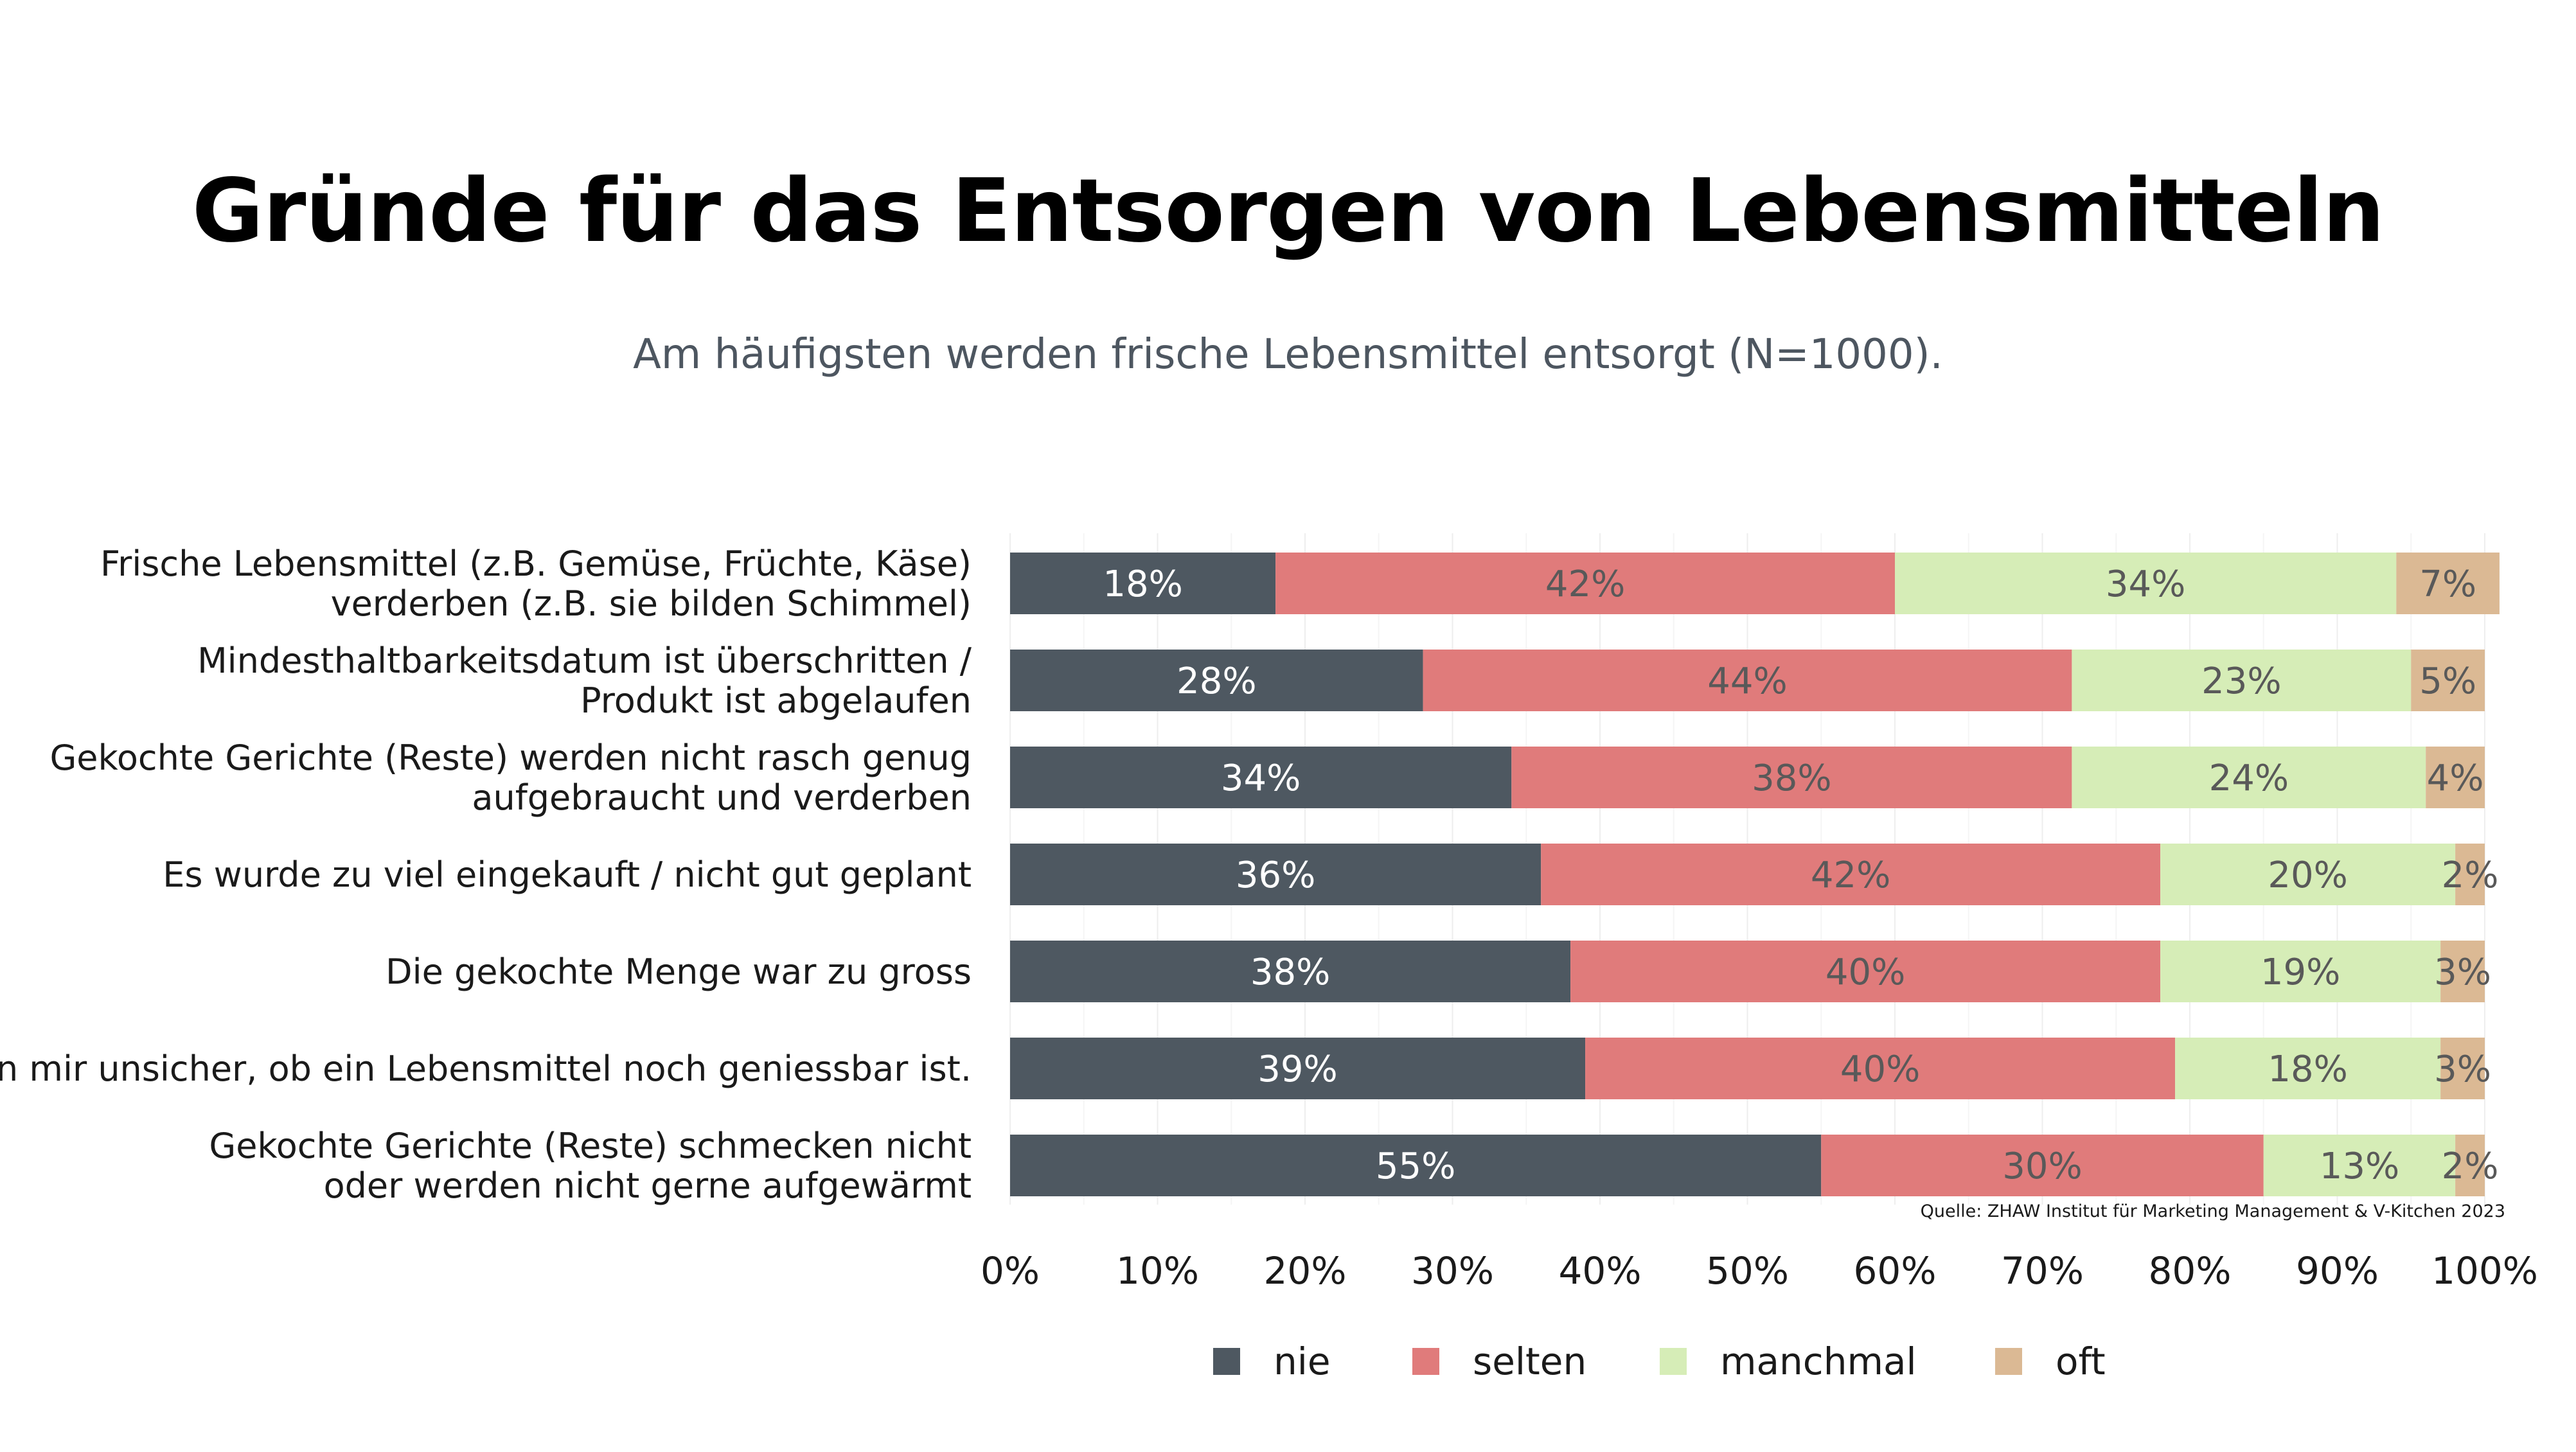  I want to click on value-label-manchmal: 13%, so click(2360, 1166).